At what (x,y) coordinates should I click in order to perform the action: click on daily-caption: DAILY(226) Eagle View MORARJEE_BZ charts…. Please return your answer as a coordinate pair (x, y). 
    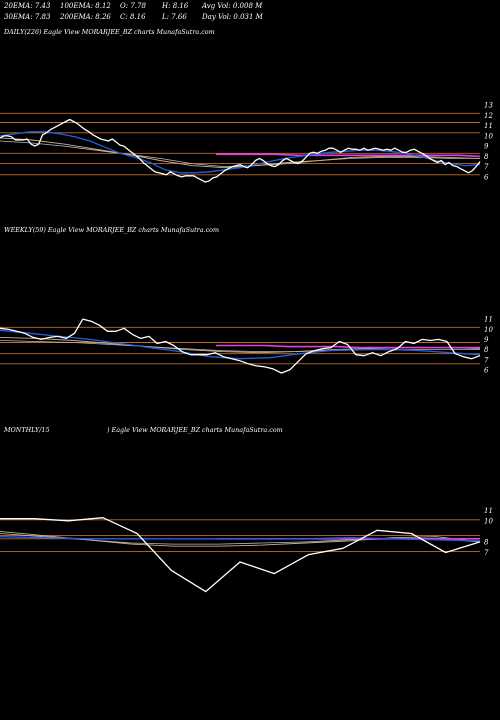
    Looking at the image, I should click on (109, 32).